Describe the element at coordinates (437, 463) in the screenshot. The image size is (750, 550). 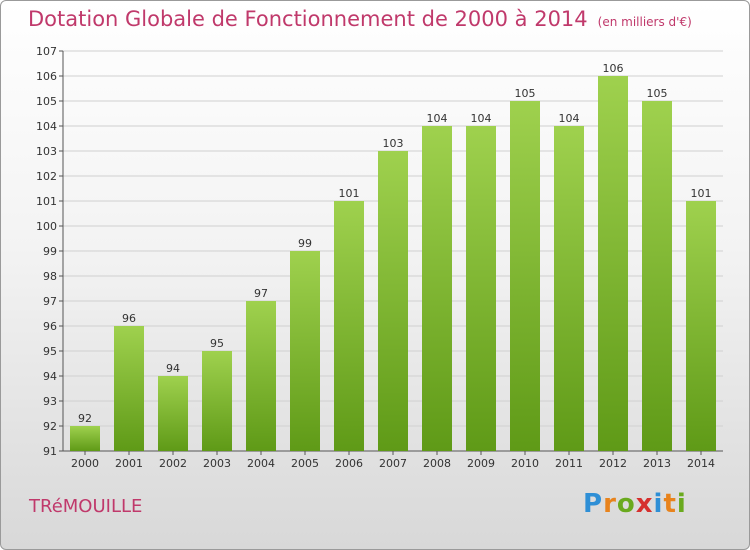
I see `x-tick-label: 2008` at that location.